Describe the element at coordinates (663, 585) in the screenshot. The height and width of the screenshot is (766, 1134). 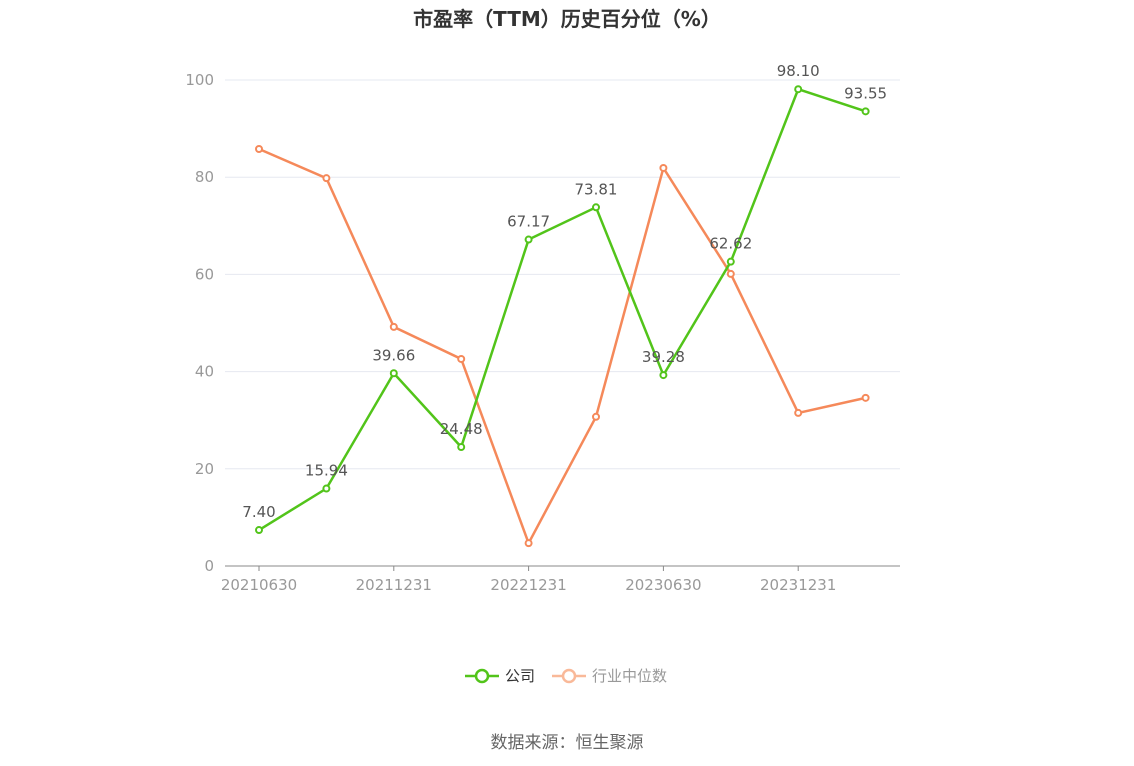
I see `x-tick-label: 20230630` at that location.